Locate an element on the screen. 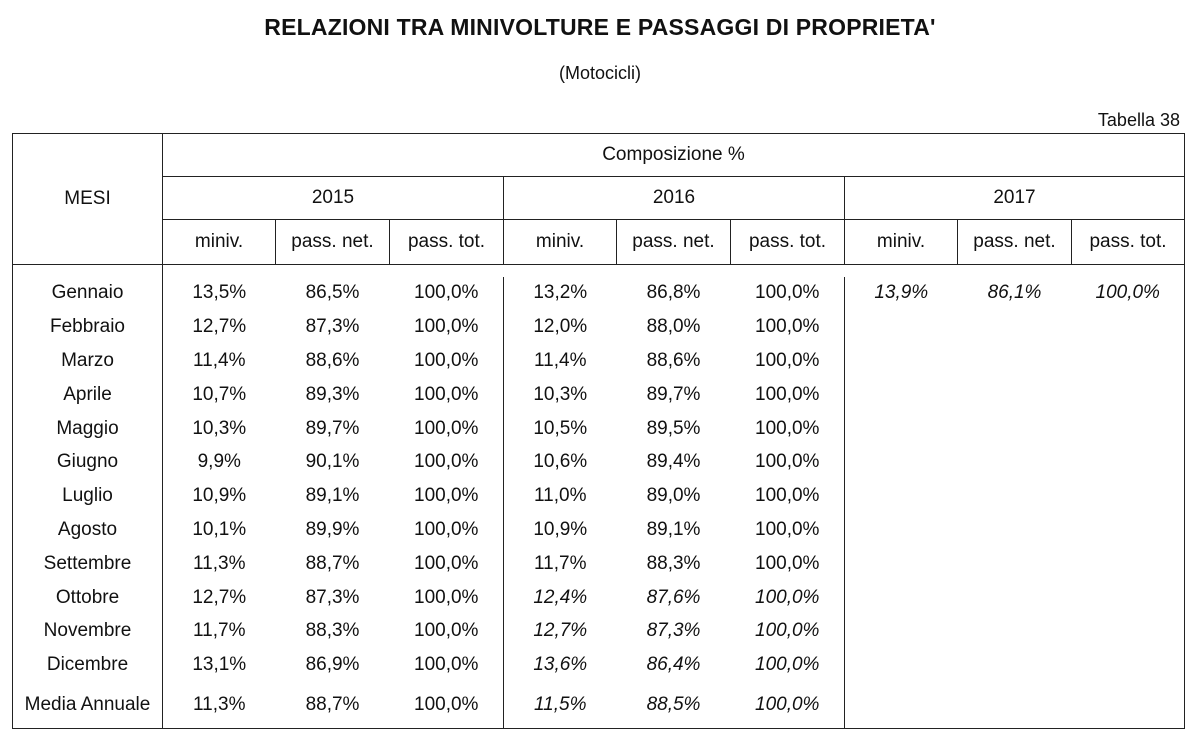 This screenshot has height=744, width=1200. month-cell: Dicembre is located at coordinates (87, 665).